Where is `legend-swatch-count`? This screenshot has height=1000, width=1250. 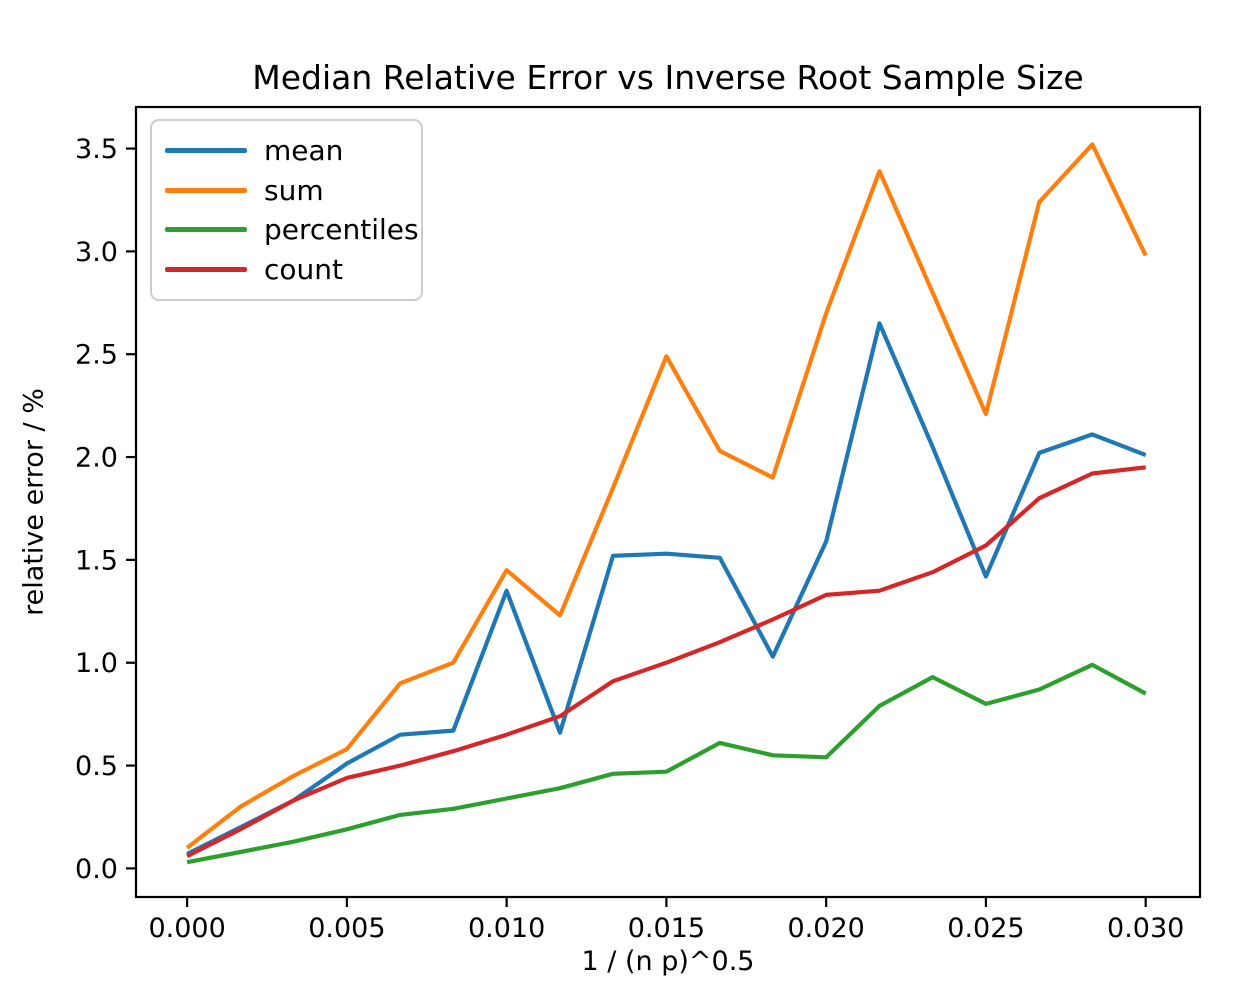 legend-swatch-count is located at coordinates (206, 269).